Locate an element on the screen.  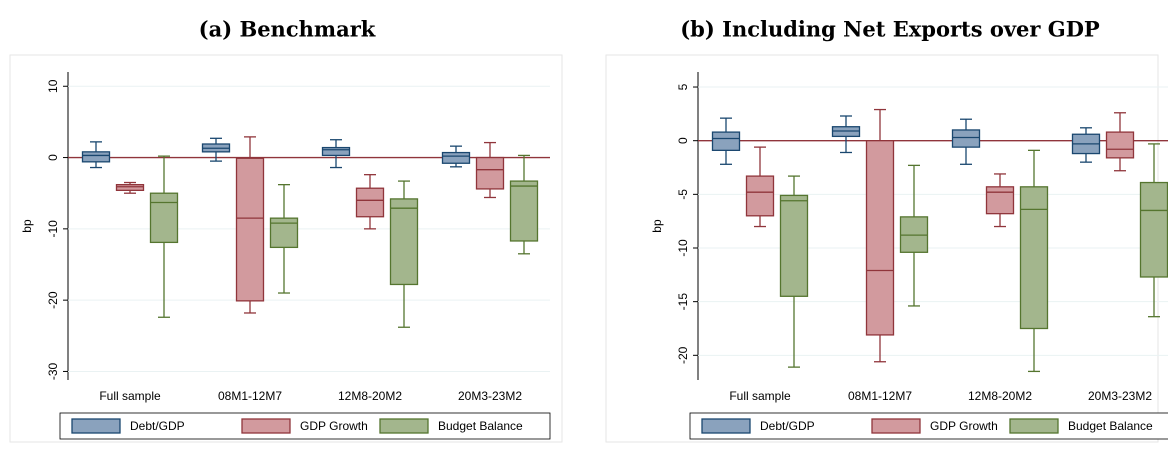
chart-title: (b) Including Net Exports over GDP is located at coordinates (890, 29).